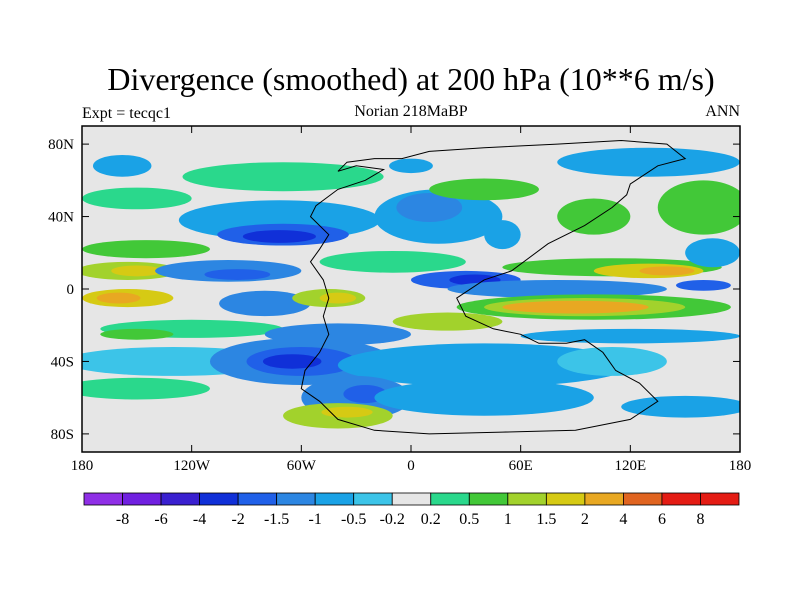  Describe the element at coordinates (122, 519) in the screenshot. I see `colorbar-label: -8` at that location.